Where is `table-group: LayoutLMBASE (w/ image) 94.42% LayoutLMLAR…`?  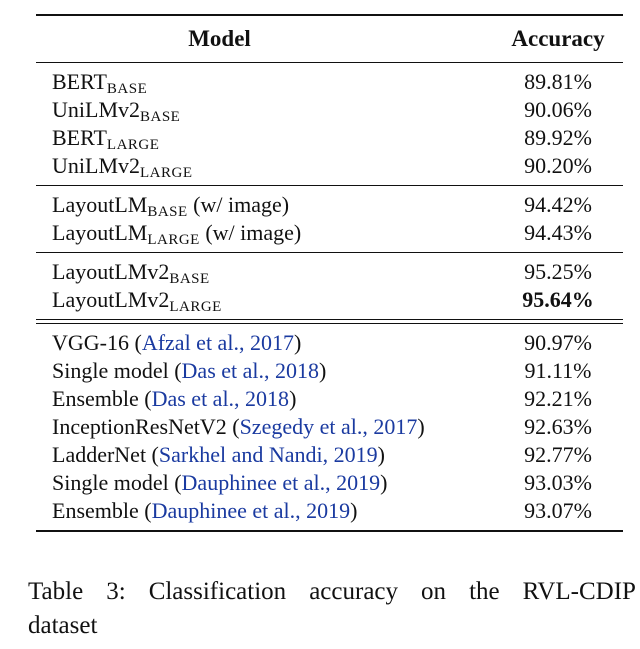 table-group: LayoutLMBASE (w/ image) 94.42% LayoutLMLAR… is located at coordinates (329, 219).